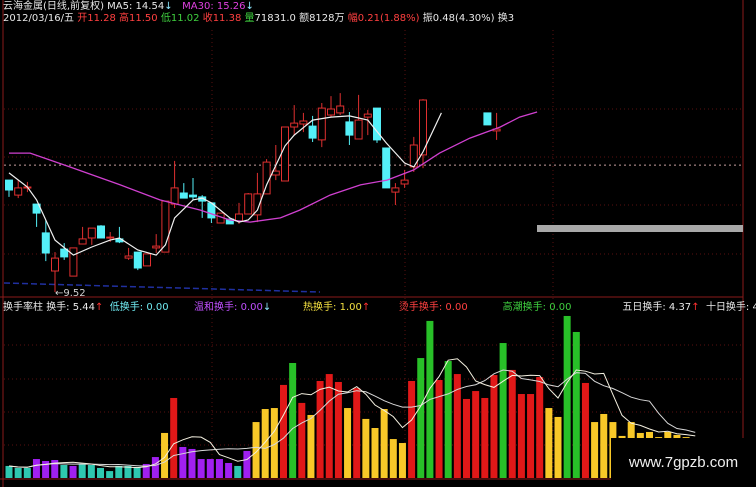  I want to click on ma10-turnover: 十日换手: 4.98, so click(730, 307).